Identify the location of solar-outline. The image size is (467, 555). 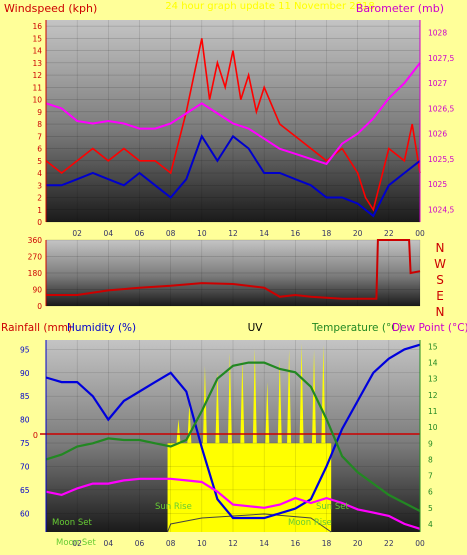
(249, 523).